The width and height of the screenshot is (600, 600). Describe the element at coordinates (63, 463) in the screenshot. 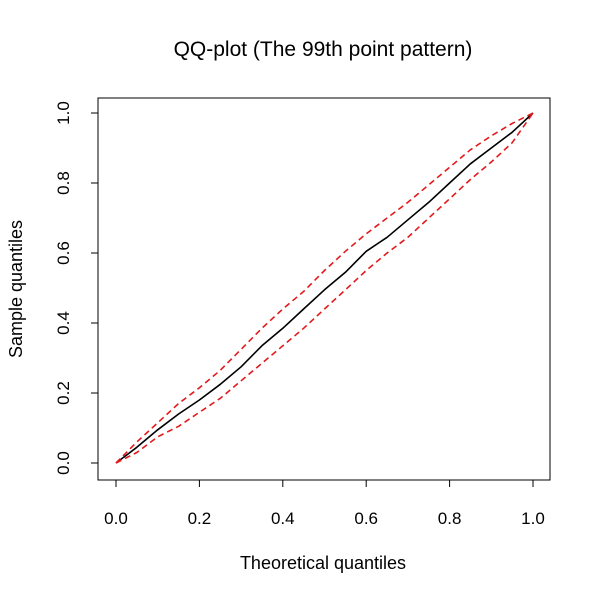

I see `y-tick-label: 0.0` at that location.